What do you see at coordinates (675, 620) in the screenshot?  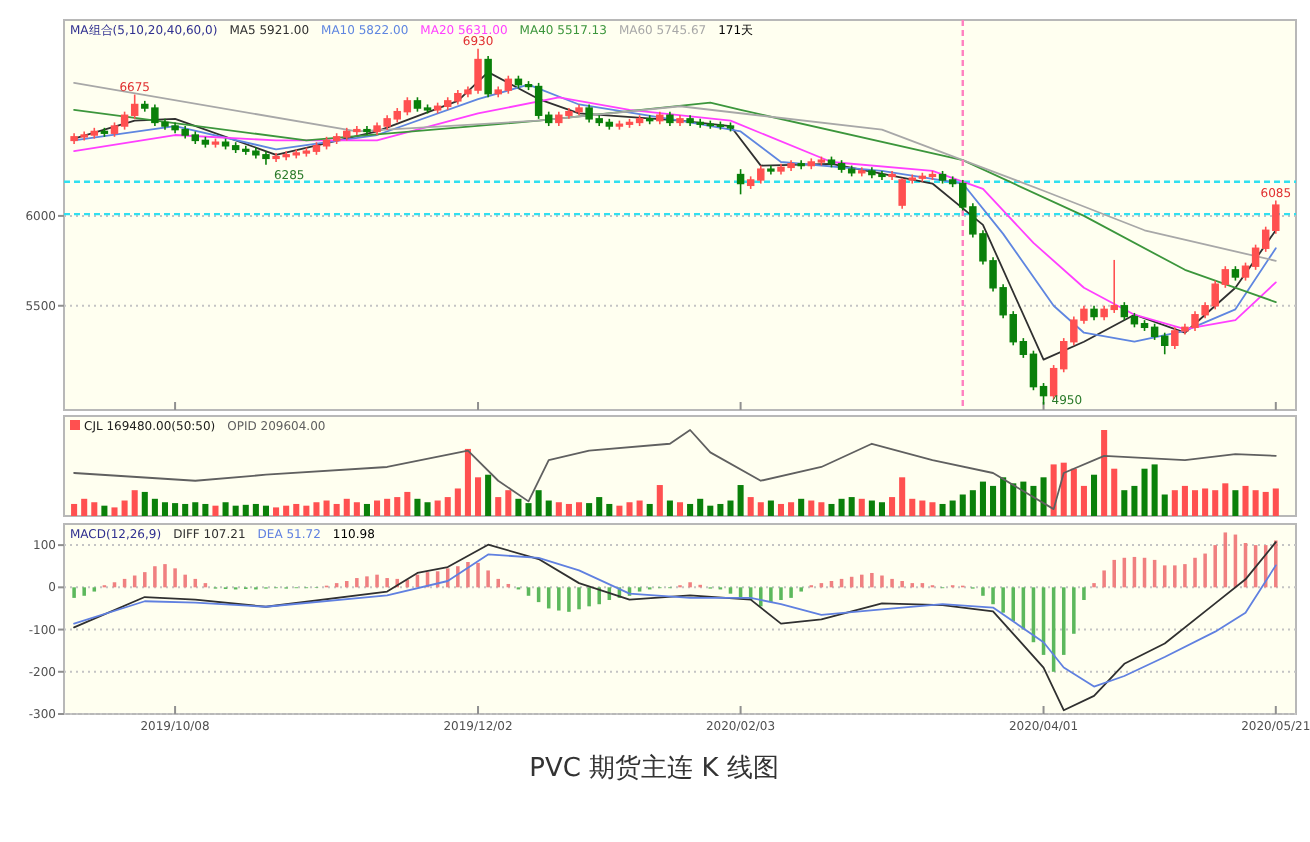 I see `line-series` at bounding box center [675, 620].